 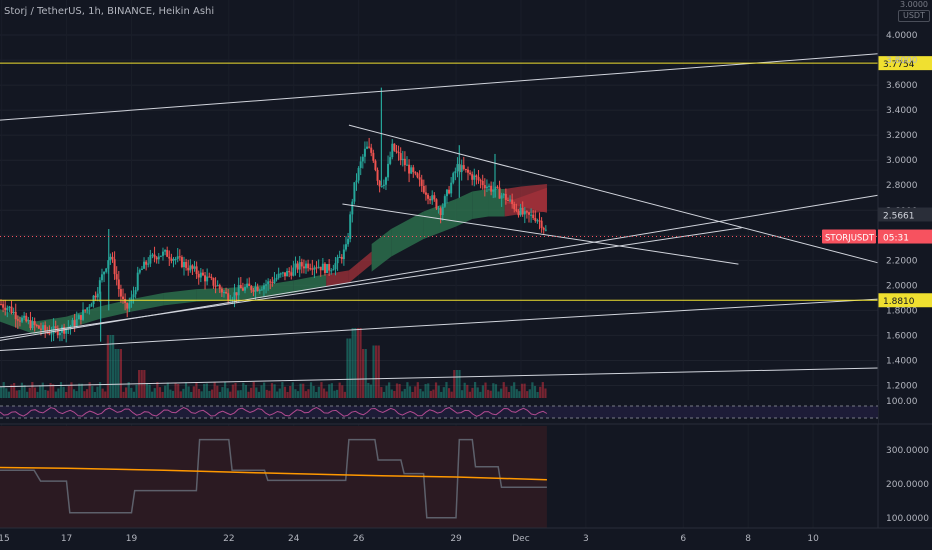 What do you see at coordinates (907, 451) in the screenshot?
I see `lower-tick-label: 300.0000` at bounding box center [907, 451].